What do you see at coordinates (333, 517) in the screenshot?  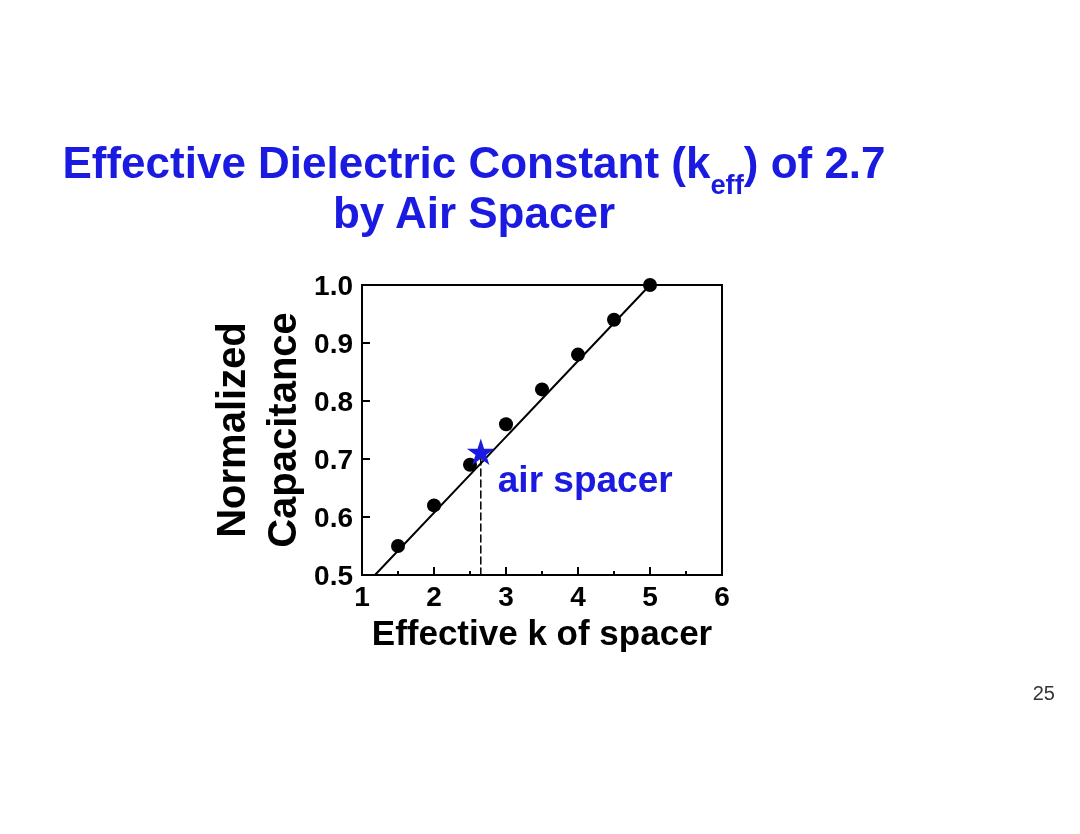 I see `y-tick-label: 0.6` at bounding box center [333, 517].